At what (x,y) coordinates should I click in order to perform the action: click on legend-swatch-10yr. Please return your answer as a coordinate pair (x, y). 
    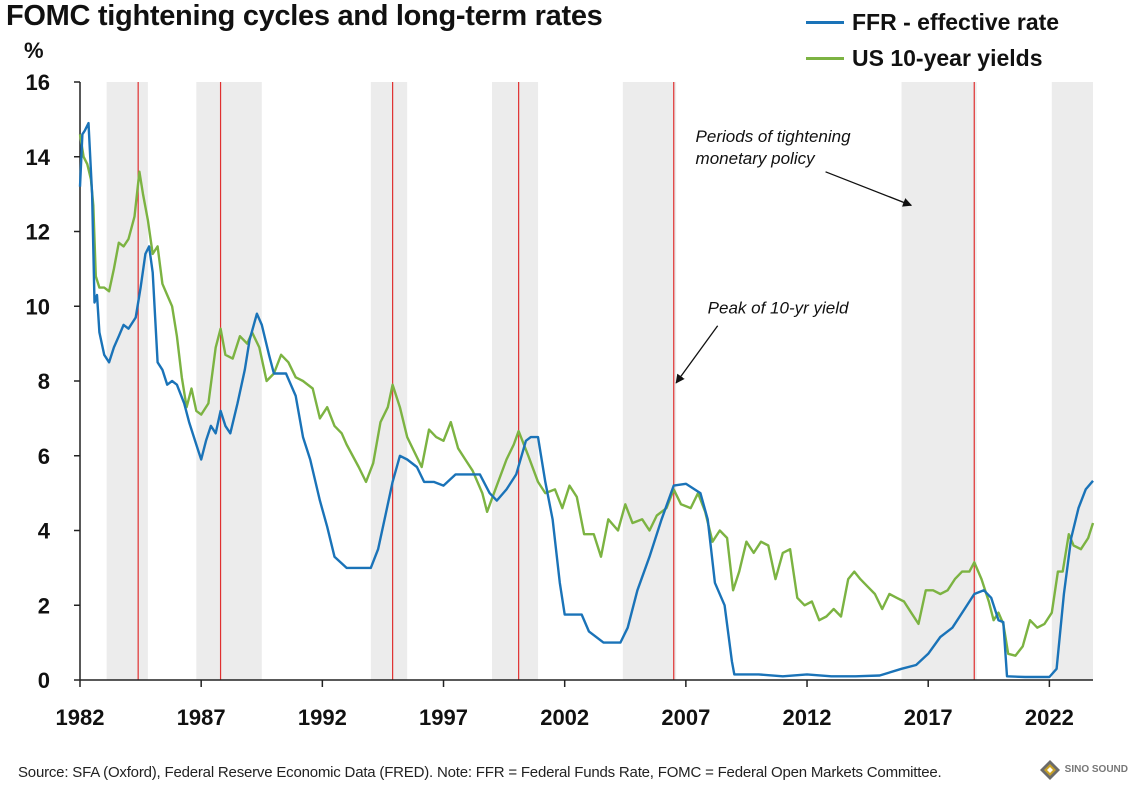
    Looking at the image, I should click on (825, 58).